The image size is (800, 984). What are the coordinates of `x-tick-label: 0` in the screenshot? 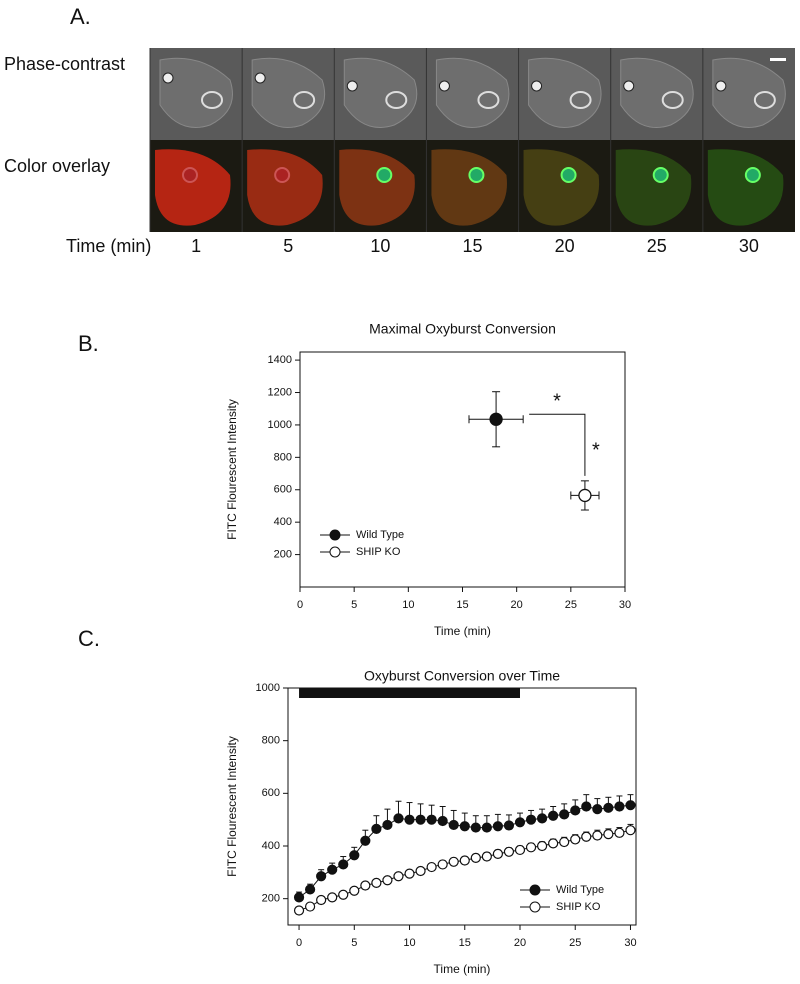 It's located at (300, 605).